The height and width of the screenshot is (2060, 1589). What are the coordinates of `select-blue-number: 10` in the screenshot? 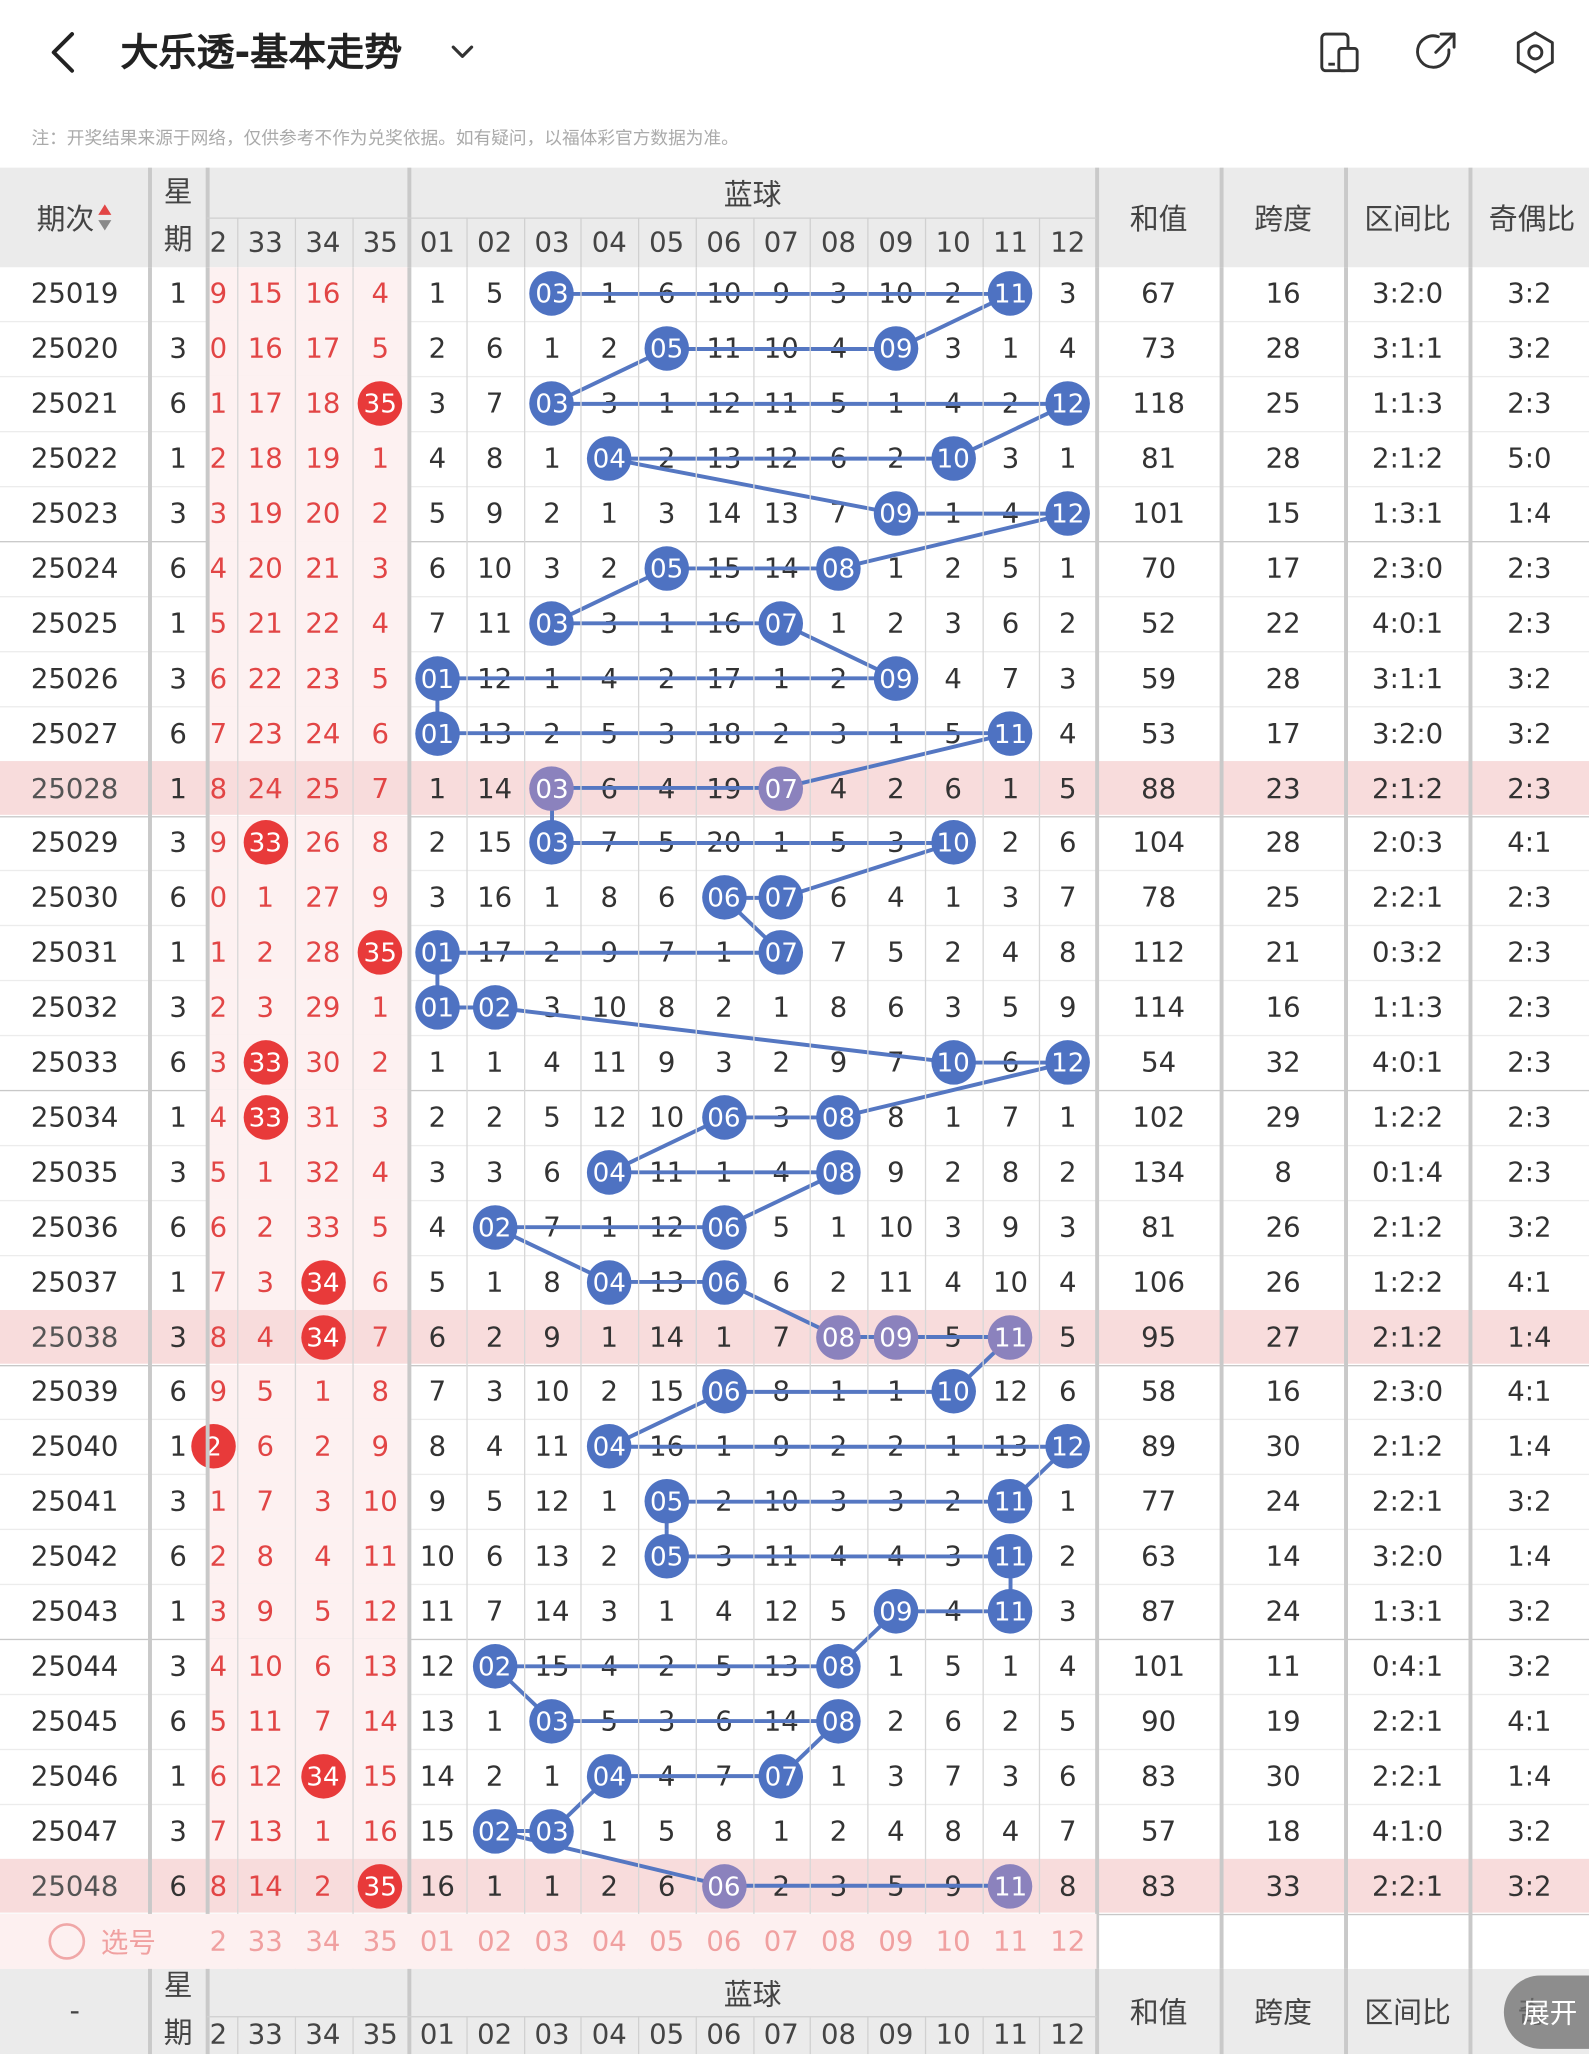 It's located at (953, 1941).